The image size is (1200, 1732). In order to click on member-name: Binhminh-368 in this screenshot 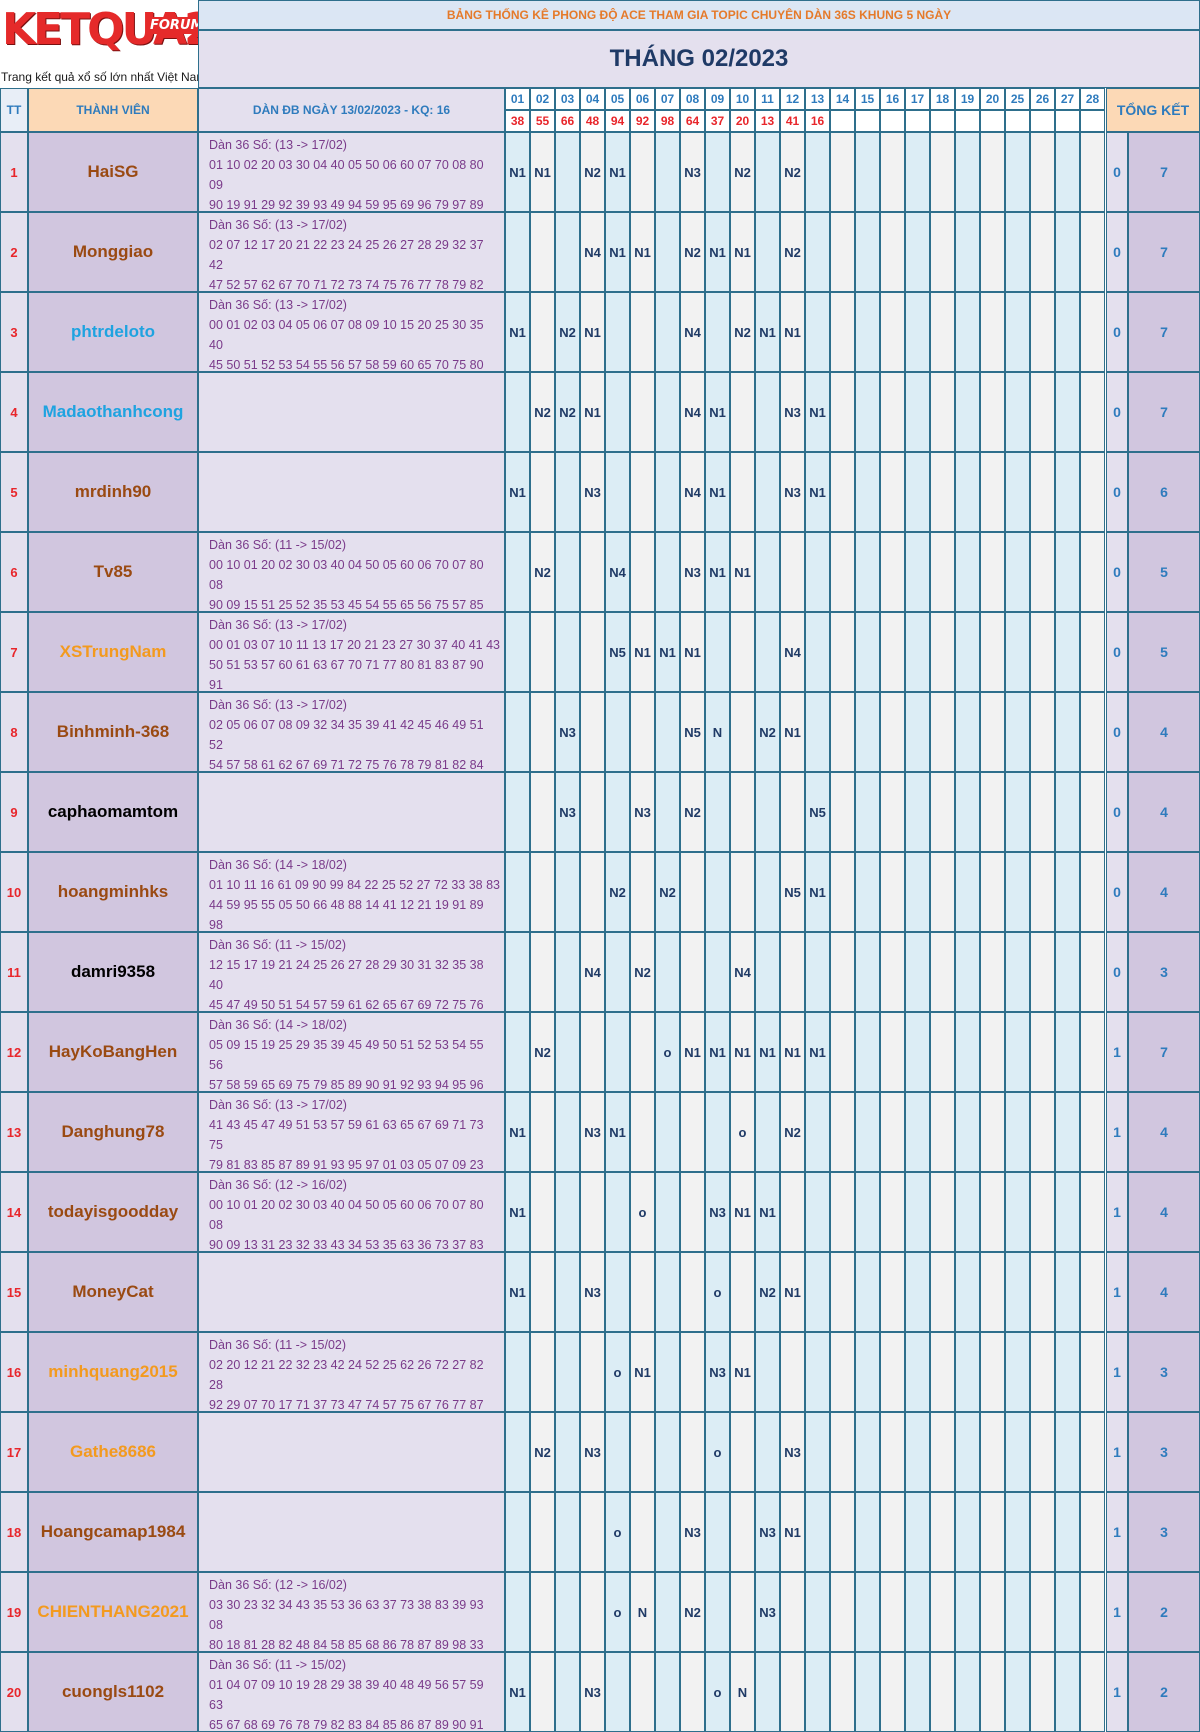, I will do `click(113, 732)`.